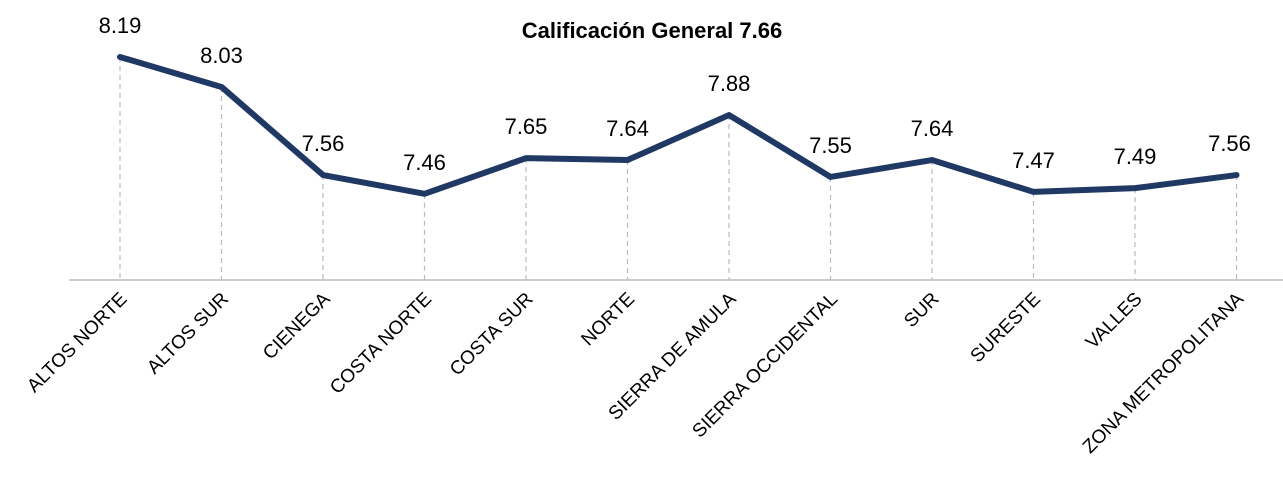  I want to click on x-tick-label: COSTA NORTE, so click(381, 344).